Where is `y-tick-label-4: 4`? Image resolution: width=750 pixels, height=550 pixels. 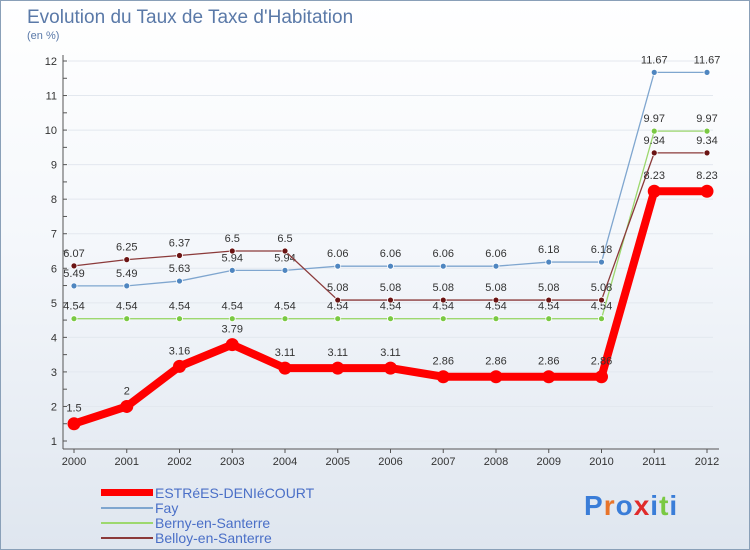
y-tick-label-4: 4 is located at coordinates (54, 338).